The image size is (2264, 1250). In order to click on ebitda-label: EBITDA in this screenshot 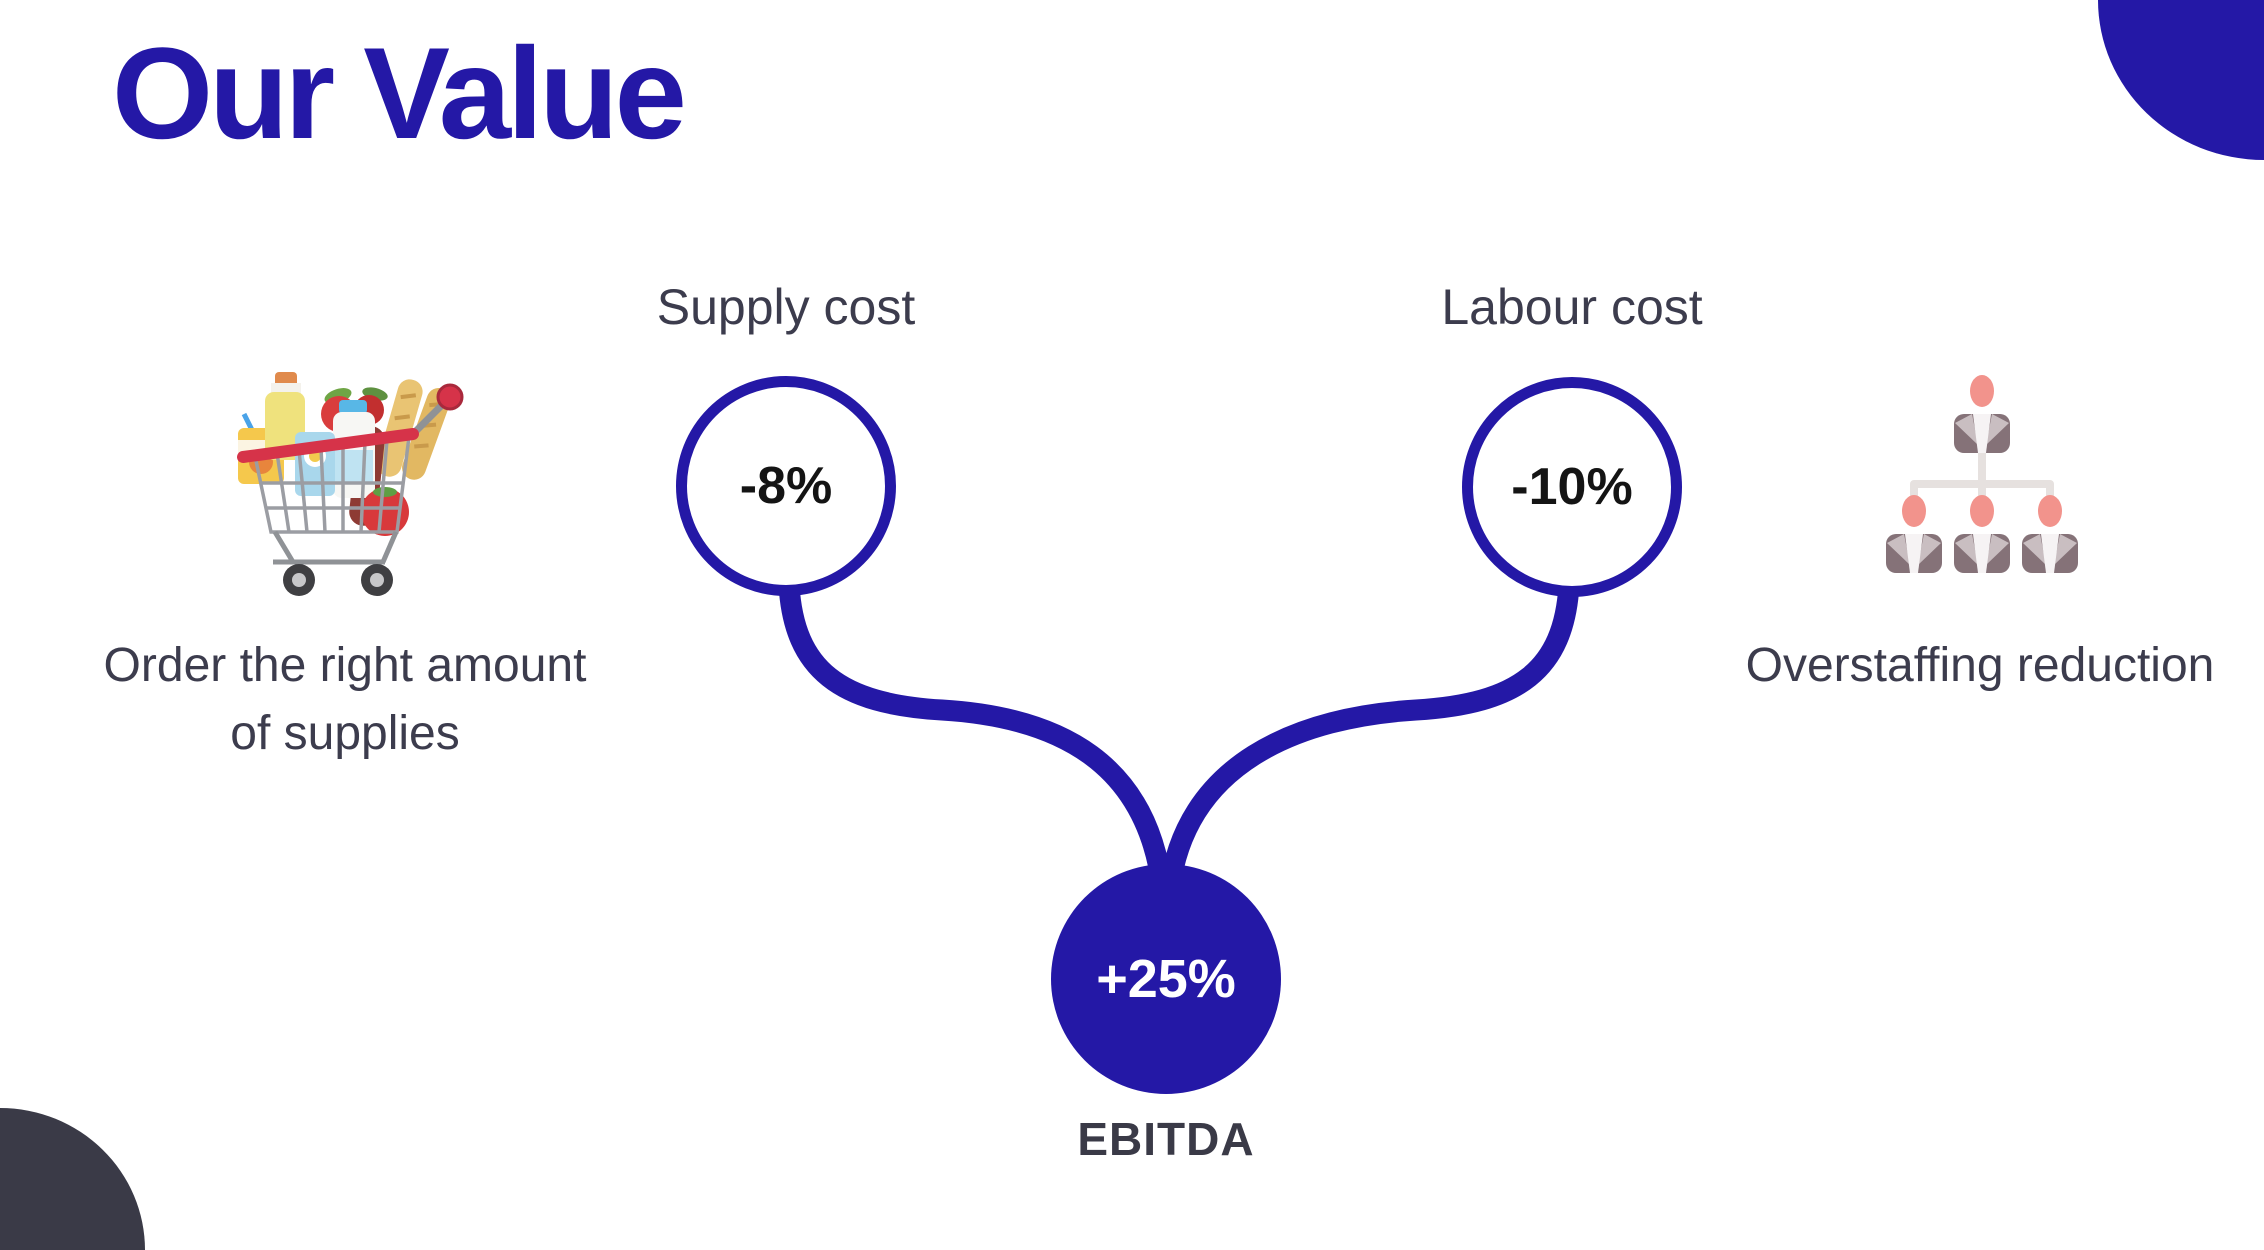, I will do `click(1166, 1139)`.